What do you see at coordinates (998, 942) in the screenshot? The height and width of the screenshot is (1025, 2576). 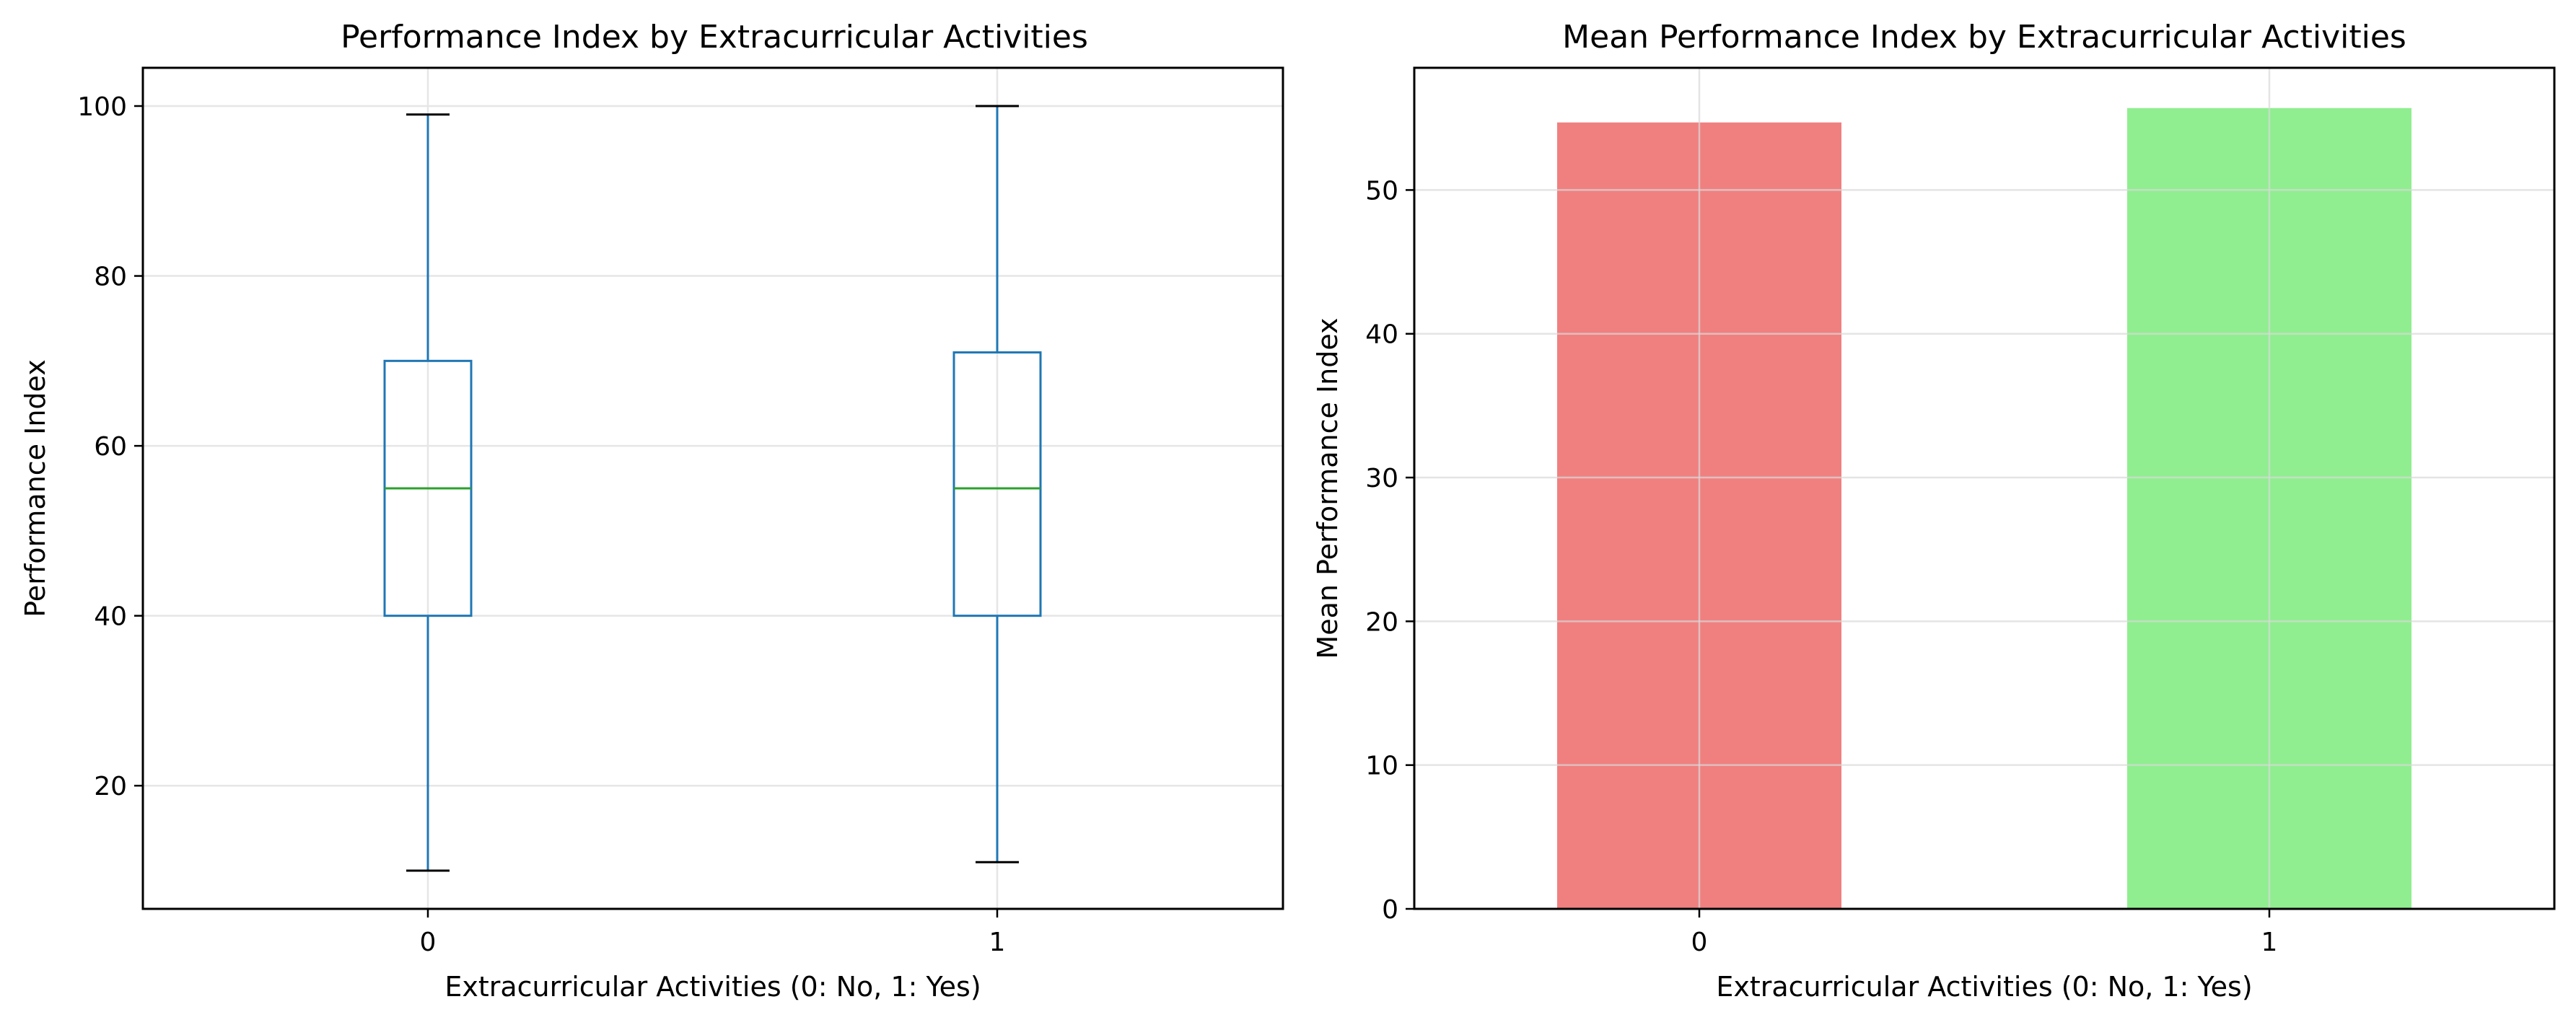 I see `box-x-tick-label: 1` at bounding box center [998, 942].